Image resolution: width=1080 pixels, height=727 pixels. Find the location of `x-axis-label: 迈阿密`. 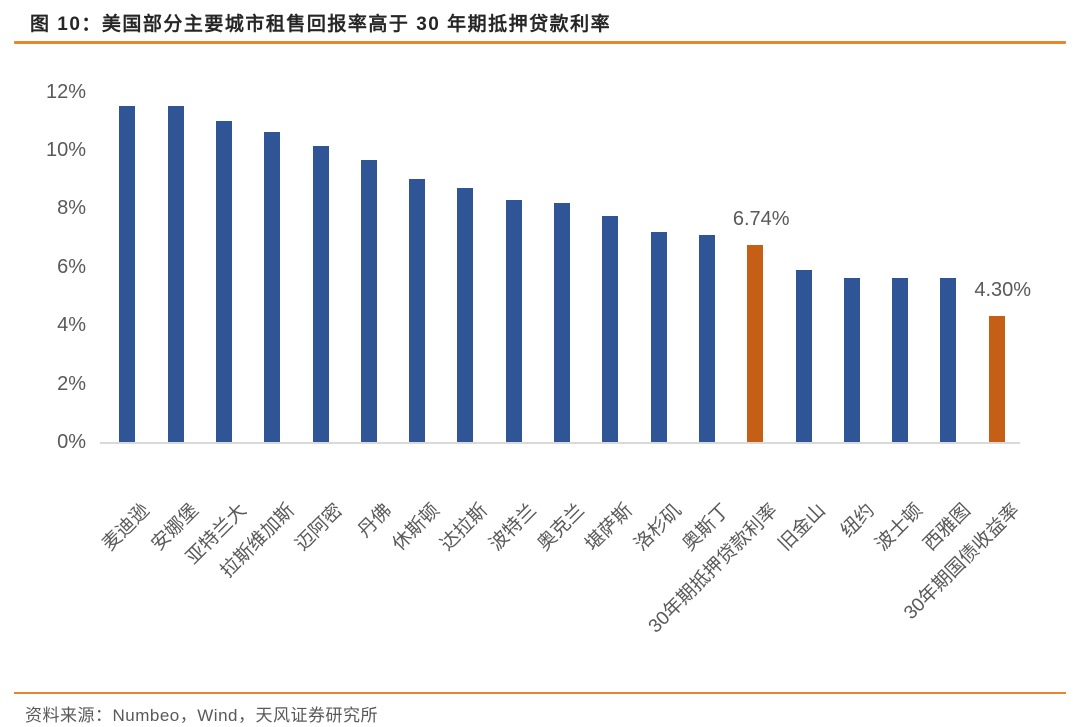

x-axis-label: 迈阿密 is located at coordinates (320, 528).